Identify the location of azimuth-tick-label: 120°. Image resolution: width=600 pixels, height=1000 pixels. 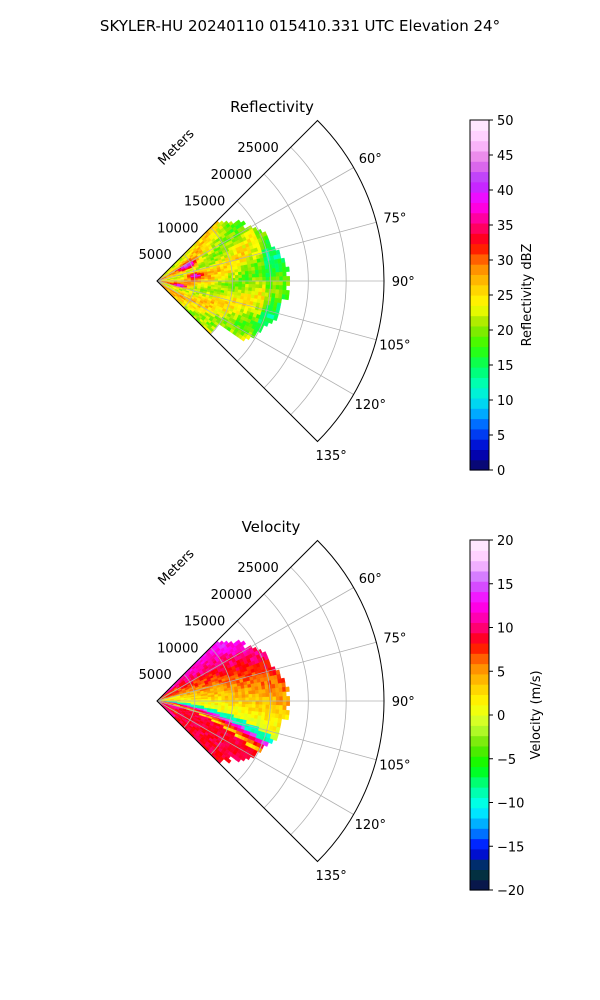
(370, 825).